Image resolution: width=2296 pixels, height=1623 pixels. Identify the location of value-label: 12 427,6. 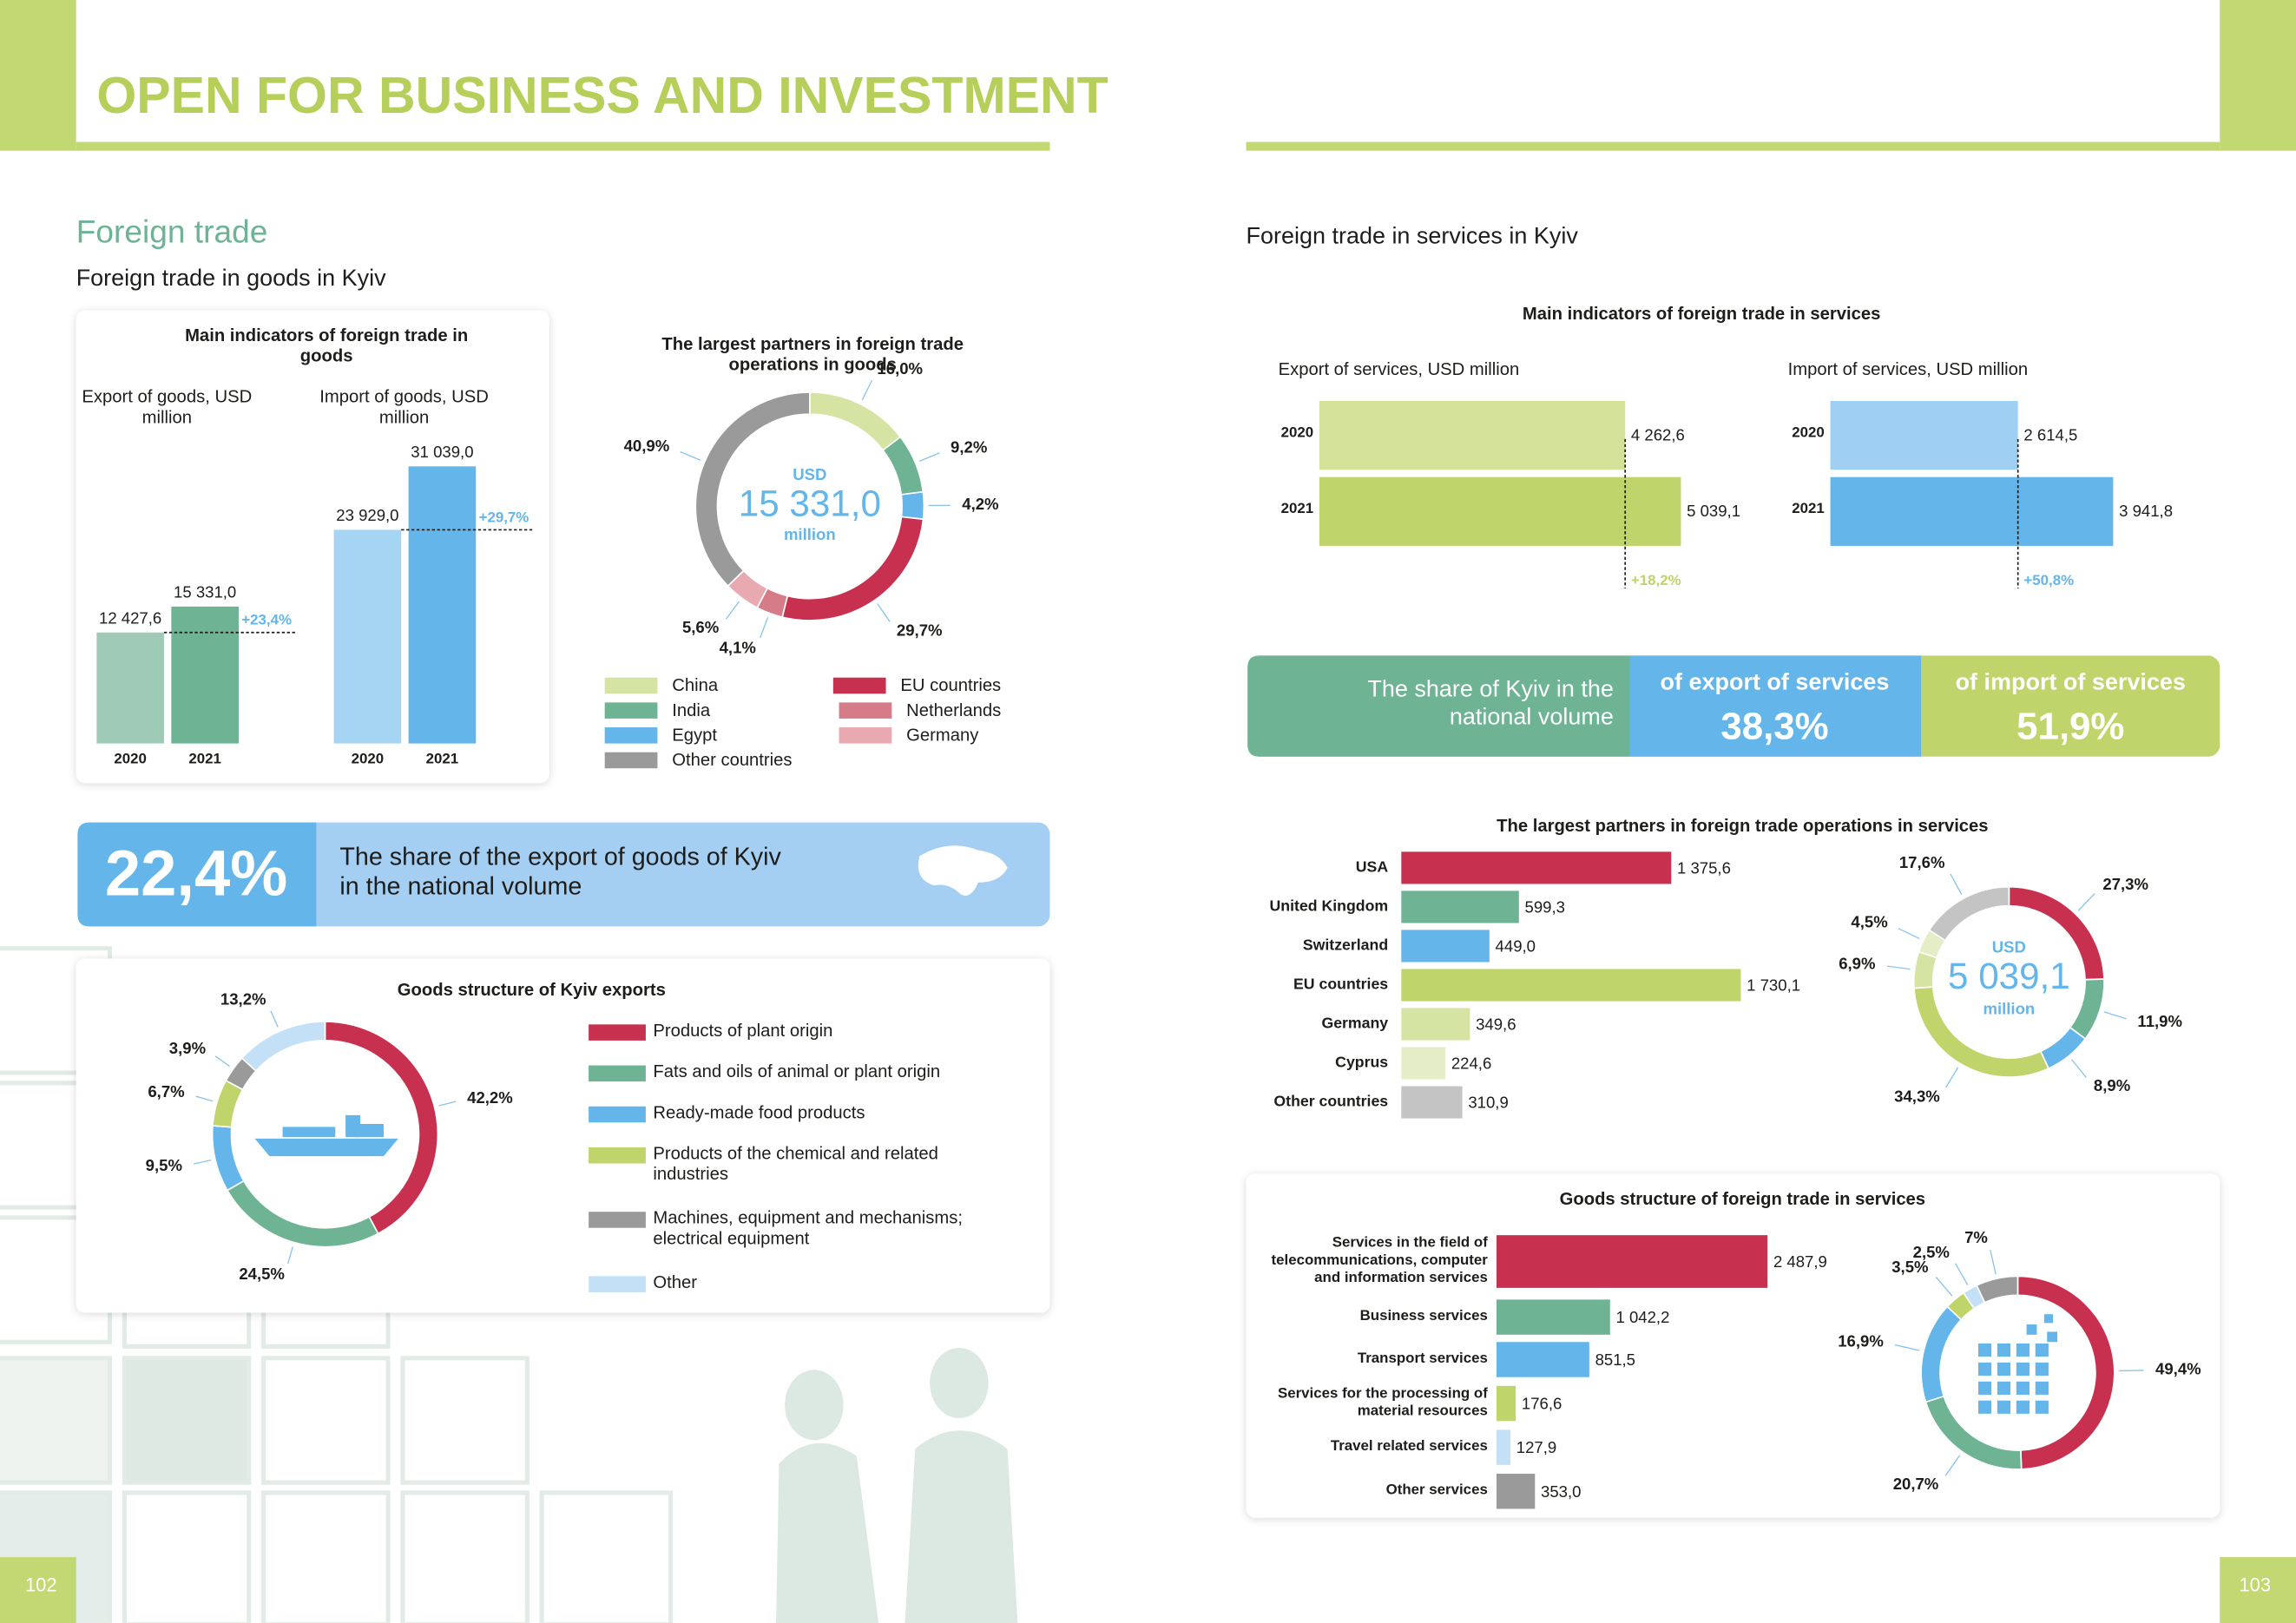
(130, 617).